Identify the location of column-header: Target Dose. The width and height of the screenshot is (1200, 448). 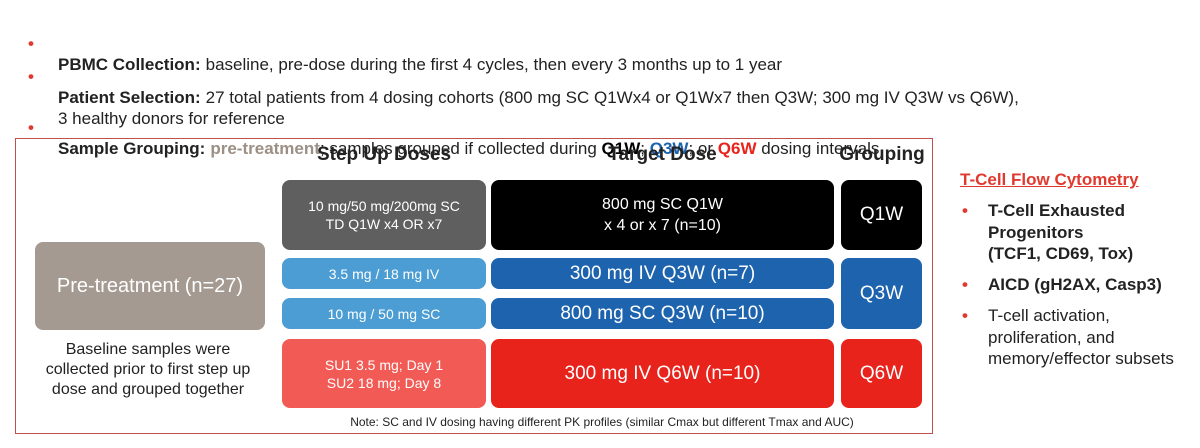
(662, 154).